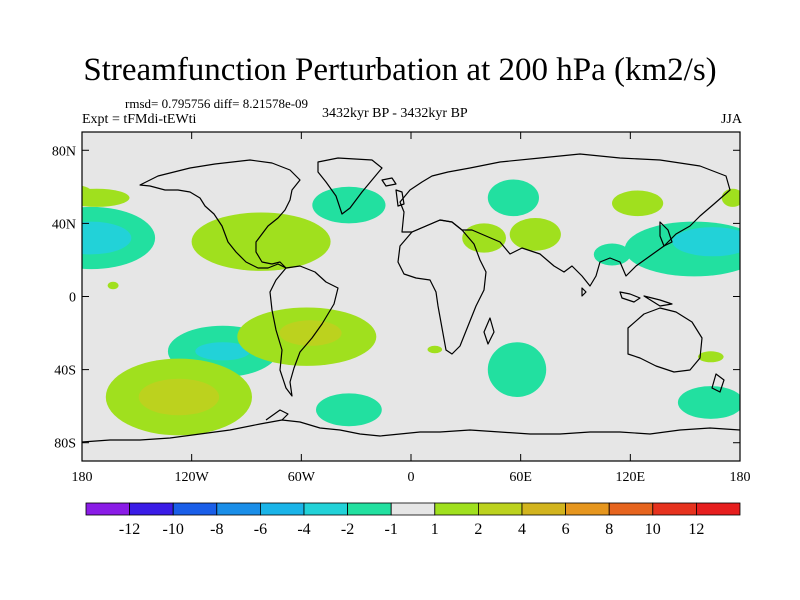 The height and width of the screenshot is (600, 800). I want to click on colorbar-label: -6, so click(260, 529).